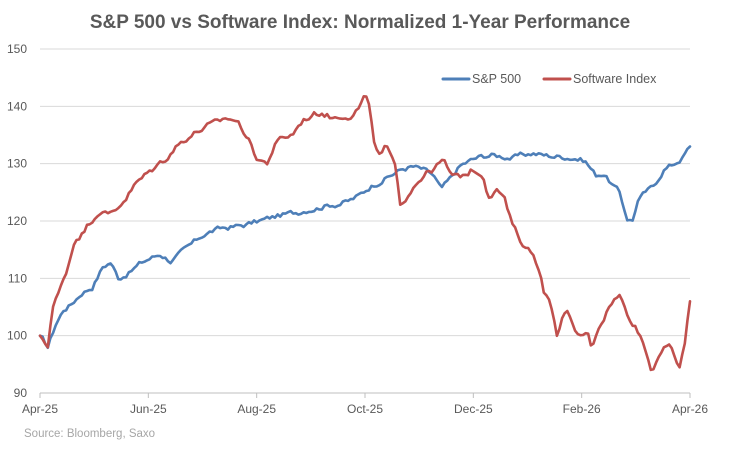 The width and height of the screenshot is (737, 458). Describe the element at coordinates (256, 409) in the screenshot. I see `x-tick-label: Aug-25` at that location.